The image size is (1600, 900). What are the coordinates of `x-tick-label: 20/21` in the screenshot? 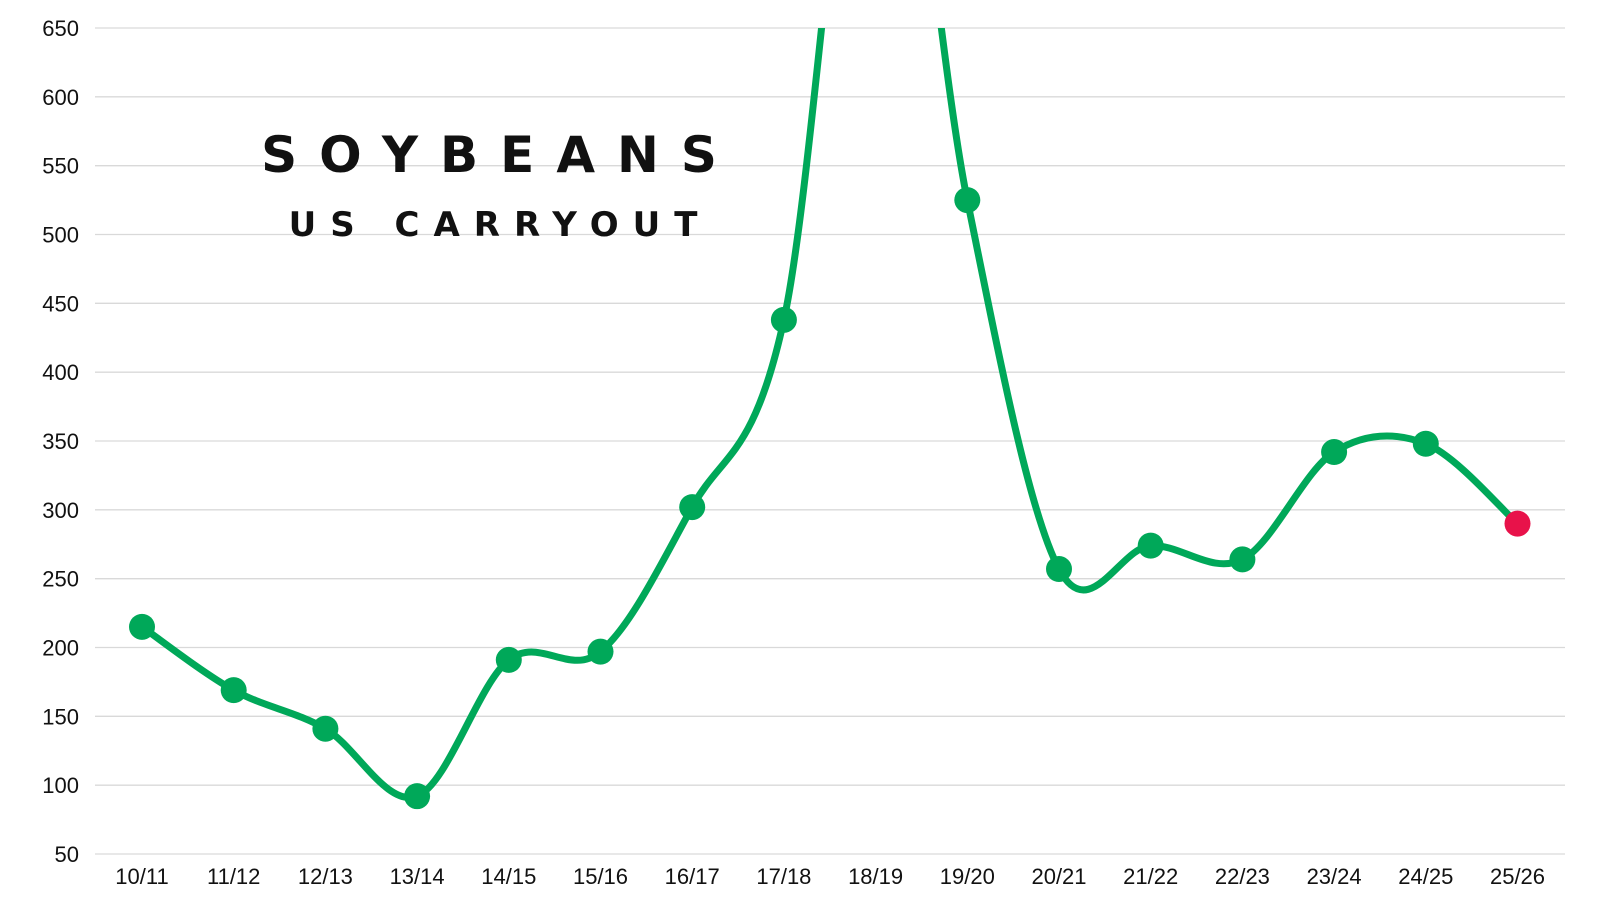 It's located at (1058, 876).